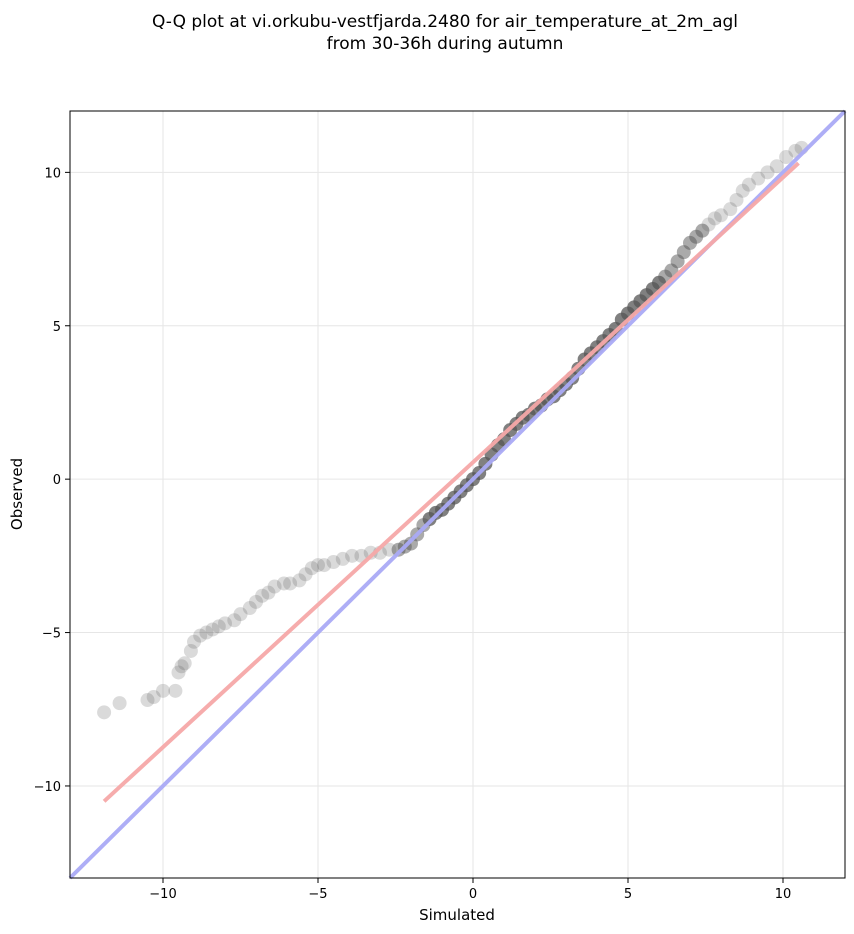 The width and height of the screenshot is (854, 934). Describe the element at coordinates (445, 44) in the screenshot. I see `chart-title-line-2: from 30-36h during autumn` at that location.